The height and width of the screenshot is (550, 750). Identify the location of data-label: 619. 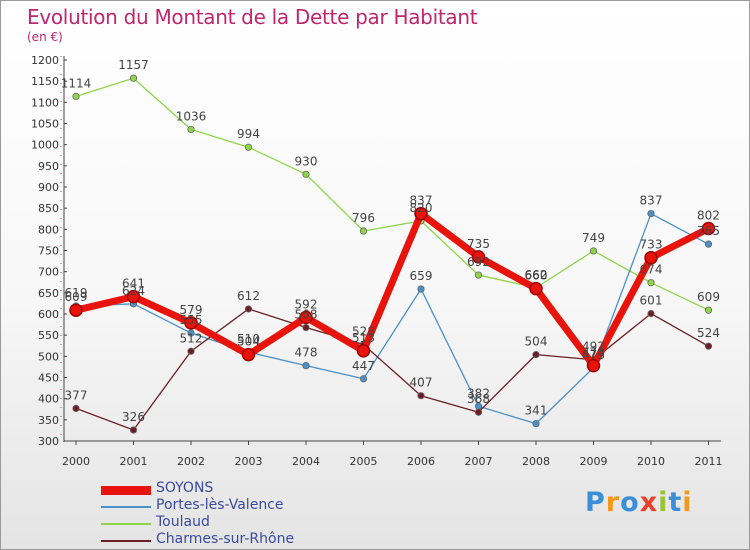
(76, 293).